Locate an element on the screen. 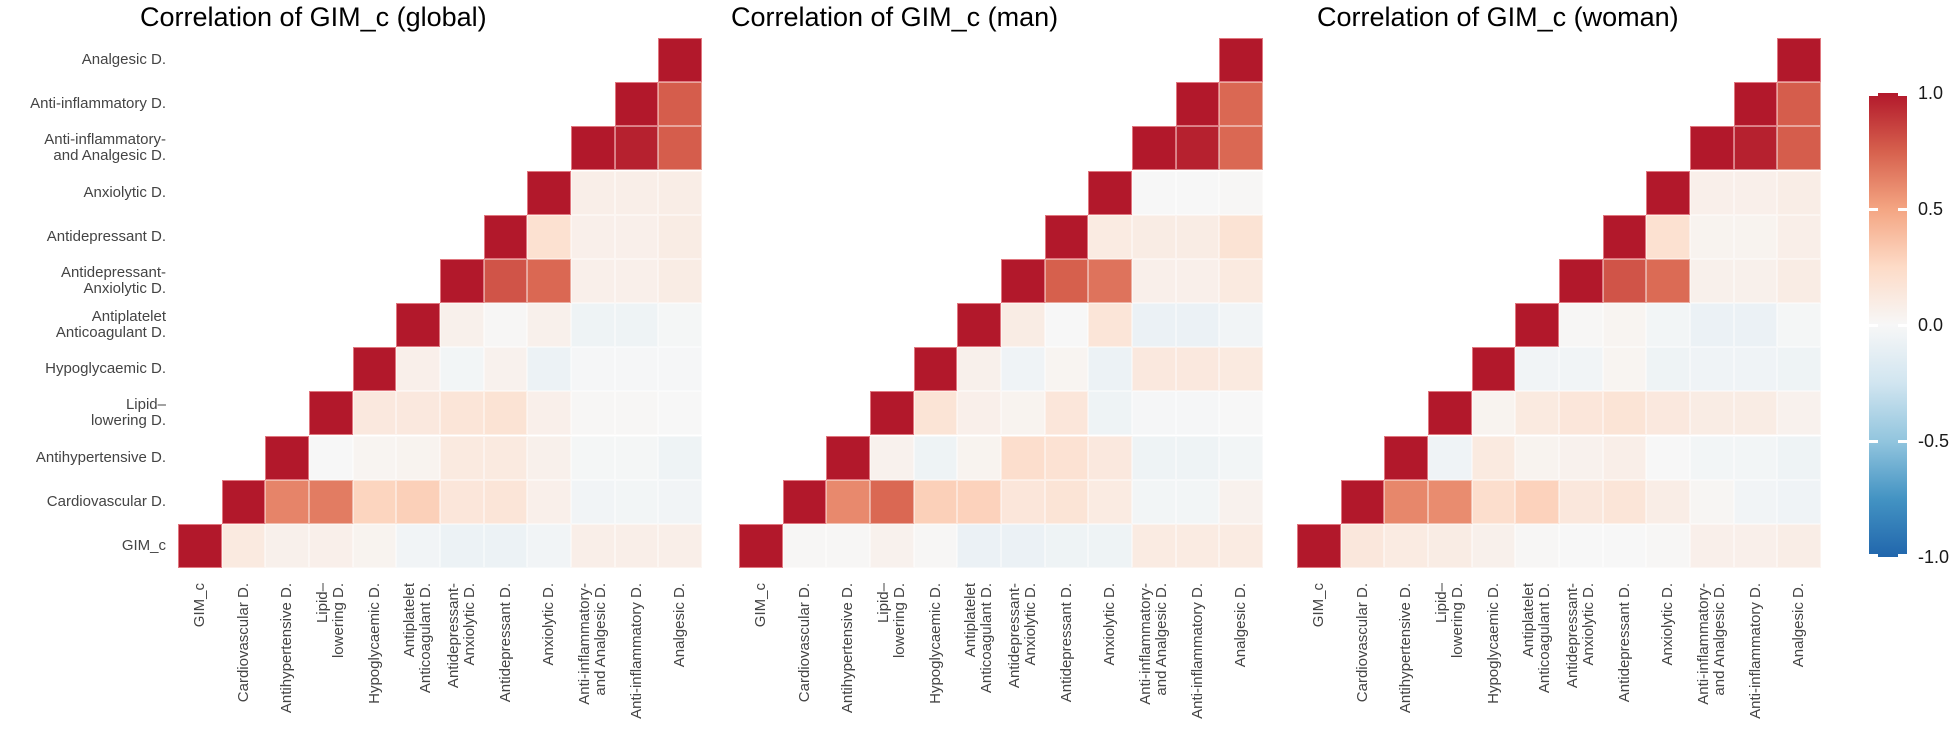 Image resolution: width=1955 pixels, height=749 pixels. y-axis-label: Antidepressant D. is located at coordinates (106, 236).